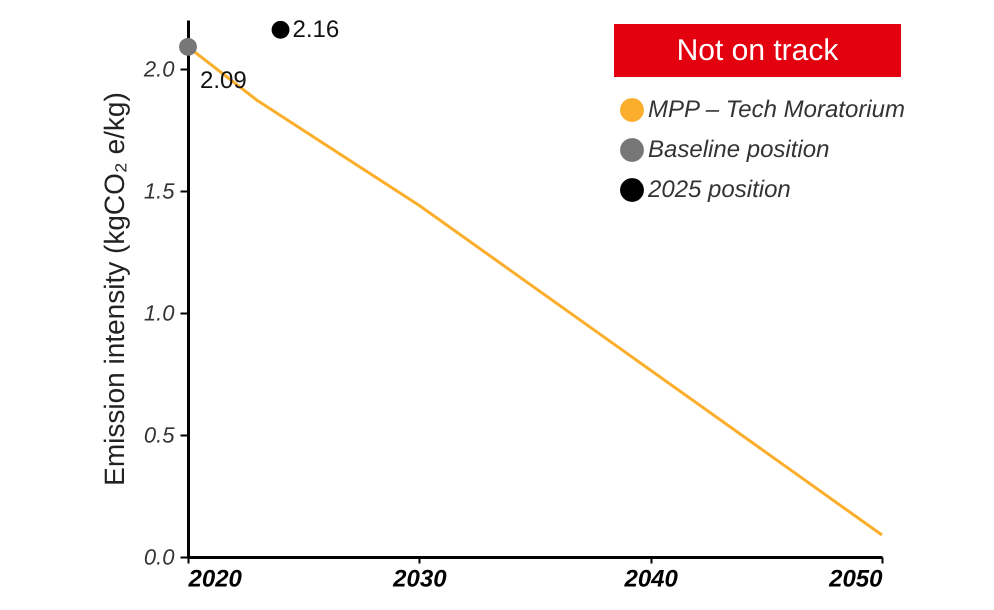 The image size is (994, 610). I want to click on data-label: 2.16, so click(316, 29).